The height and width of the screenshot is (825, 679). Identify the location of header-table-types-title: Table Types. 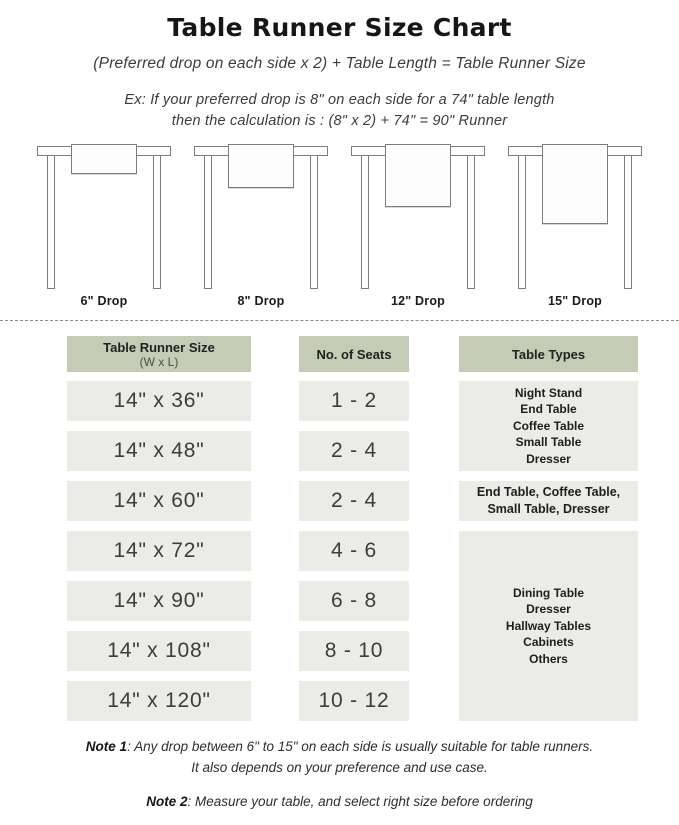
(548, 354).